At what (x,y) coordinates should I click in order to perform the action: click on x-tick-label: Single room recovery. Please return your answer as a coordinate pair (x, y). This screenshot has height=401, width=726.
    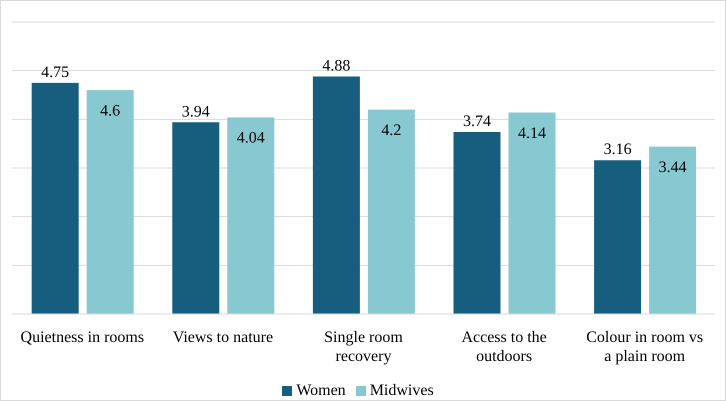
    Looking at the image, I should click on (364, 347).